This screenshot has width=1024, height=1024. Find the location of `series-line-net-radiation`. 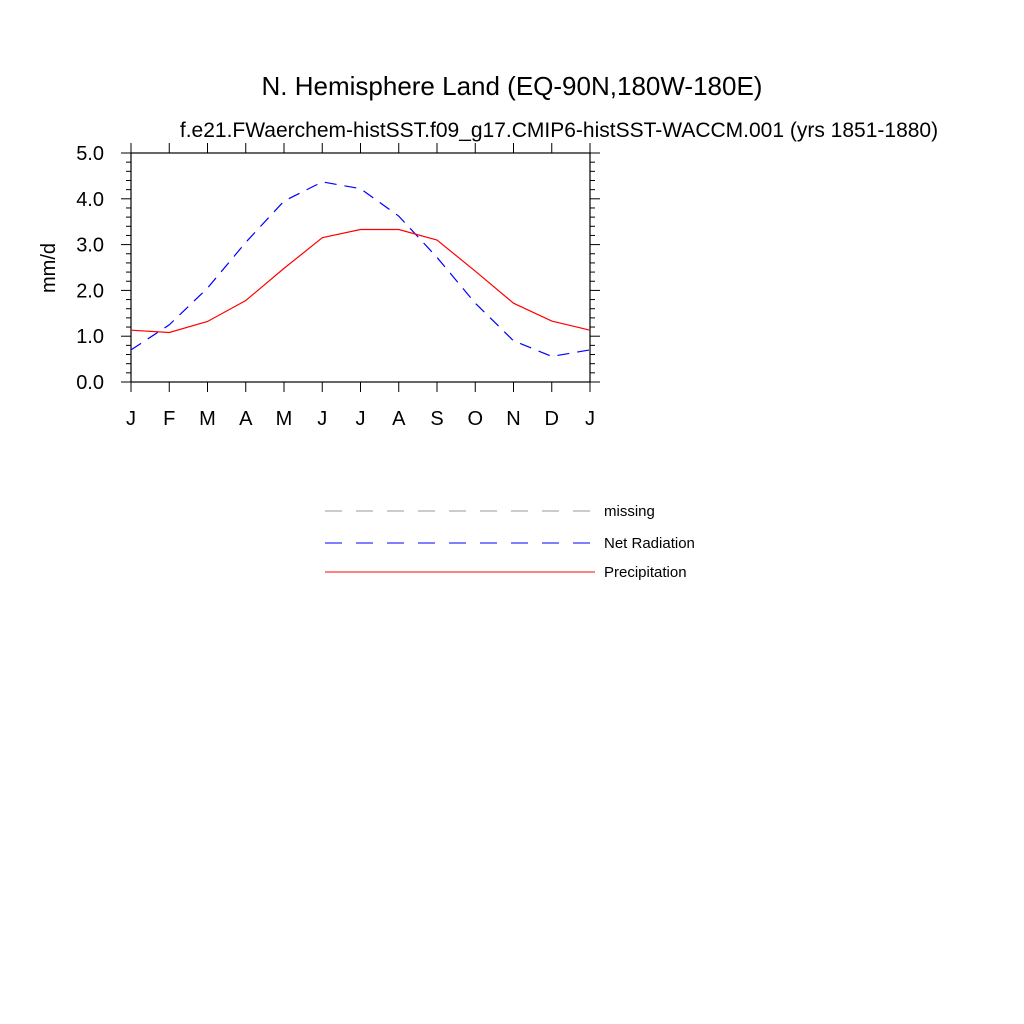

series-line-net-radiation is located at coordinates (360, 269).